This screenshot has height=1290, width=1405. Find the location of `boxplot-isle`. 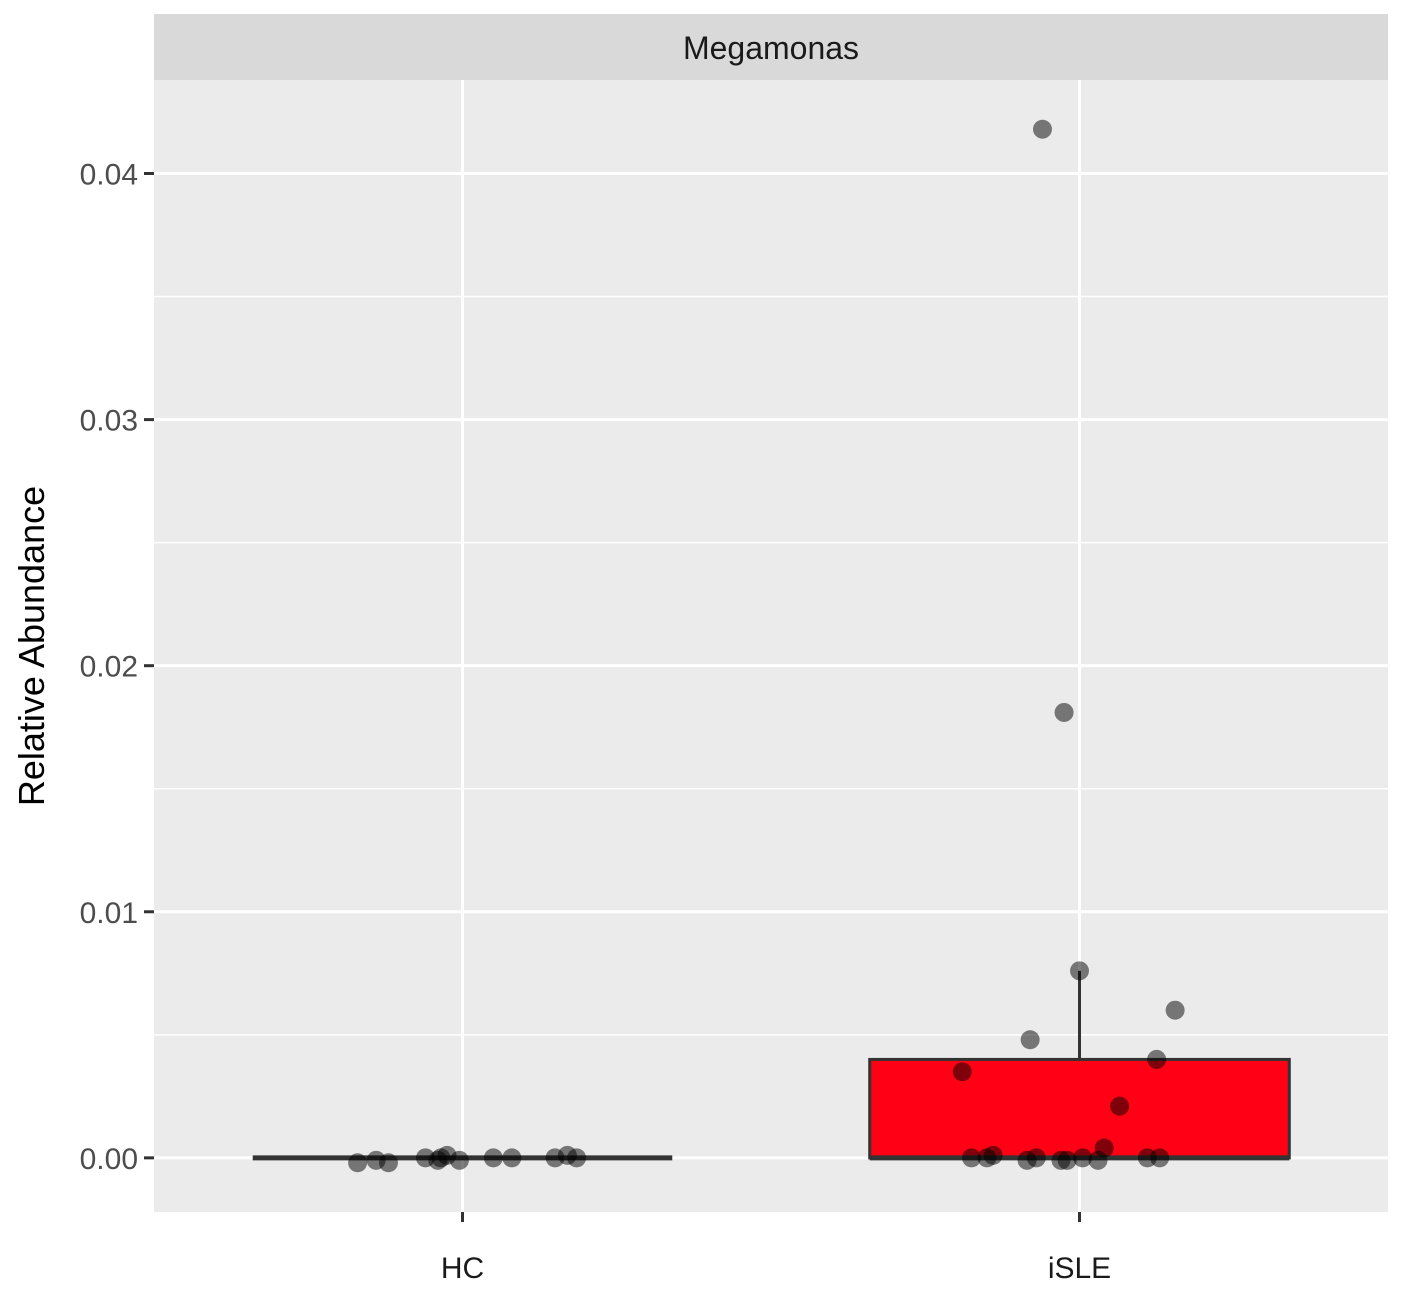

boxplot-isle is located at coordinates (1079, 1065).